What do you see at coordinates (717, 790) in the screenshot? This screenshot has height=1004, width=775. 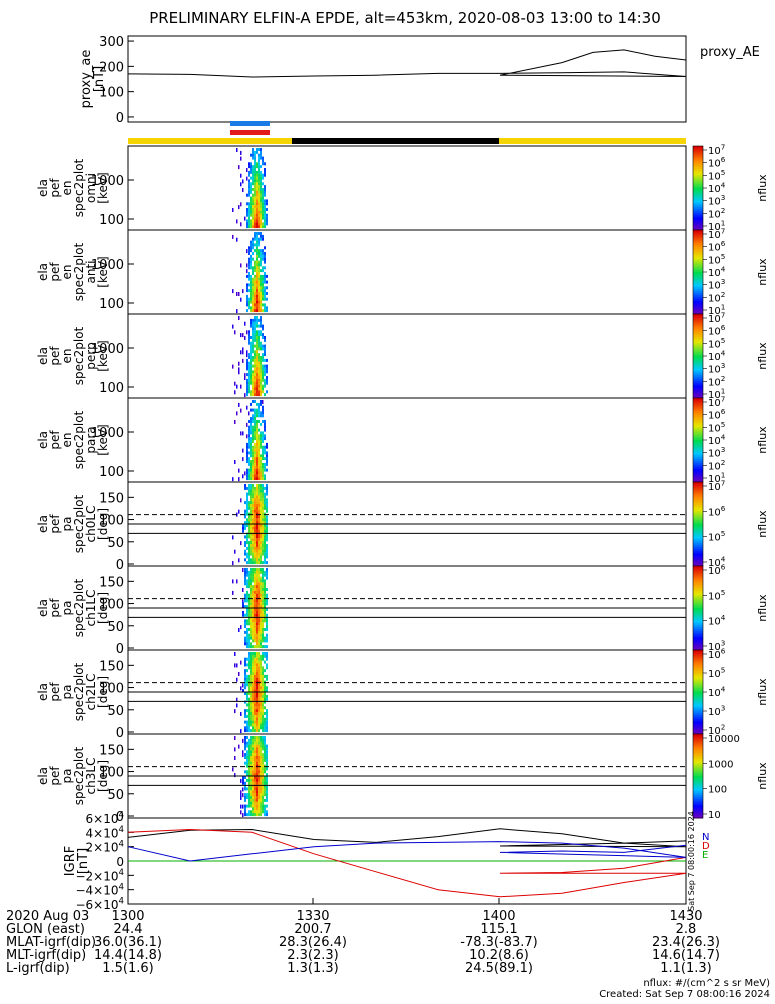 I see `colorbar-tick-label: 100` at bounding box center [717, 790].